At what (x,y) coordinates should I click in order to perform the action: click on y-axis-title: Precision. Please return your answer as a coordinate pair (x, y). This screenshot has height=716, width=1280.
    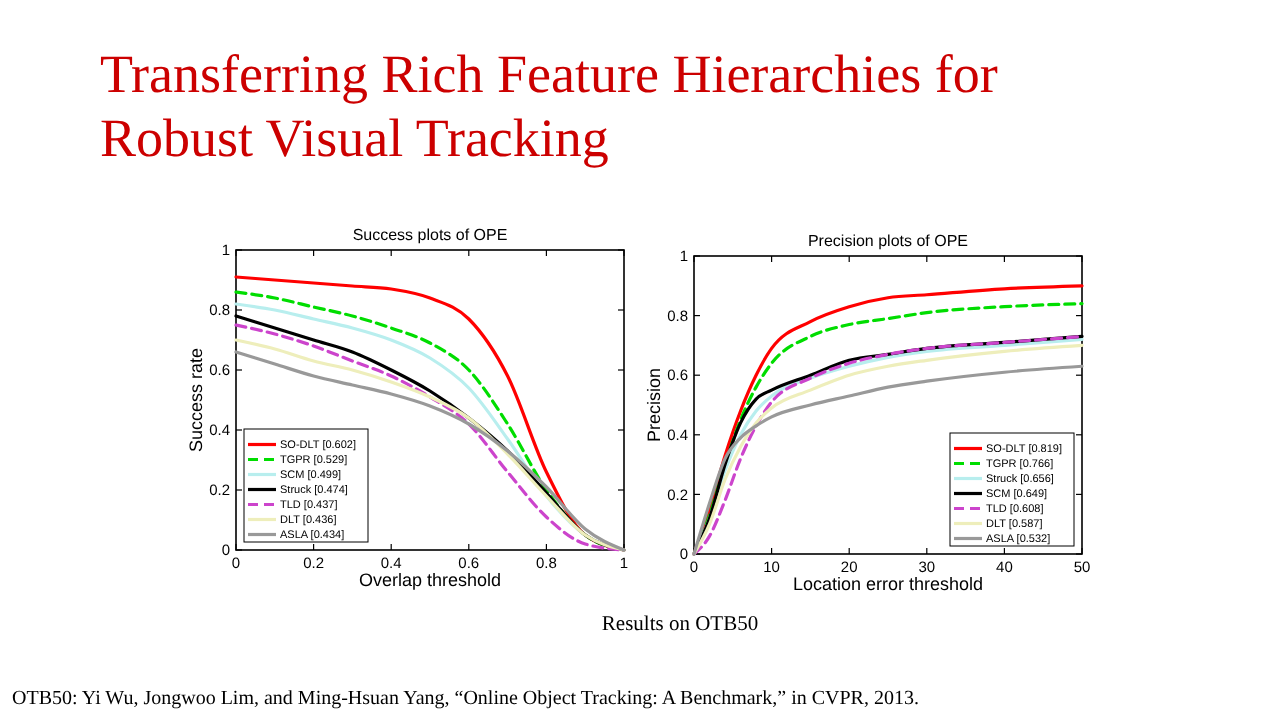
    Looking at the image, I should click on (654, 405).